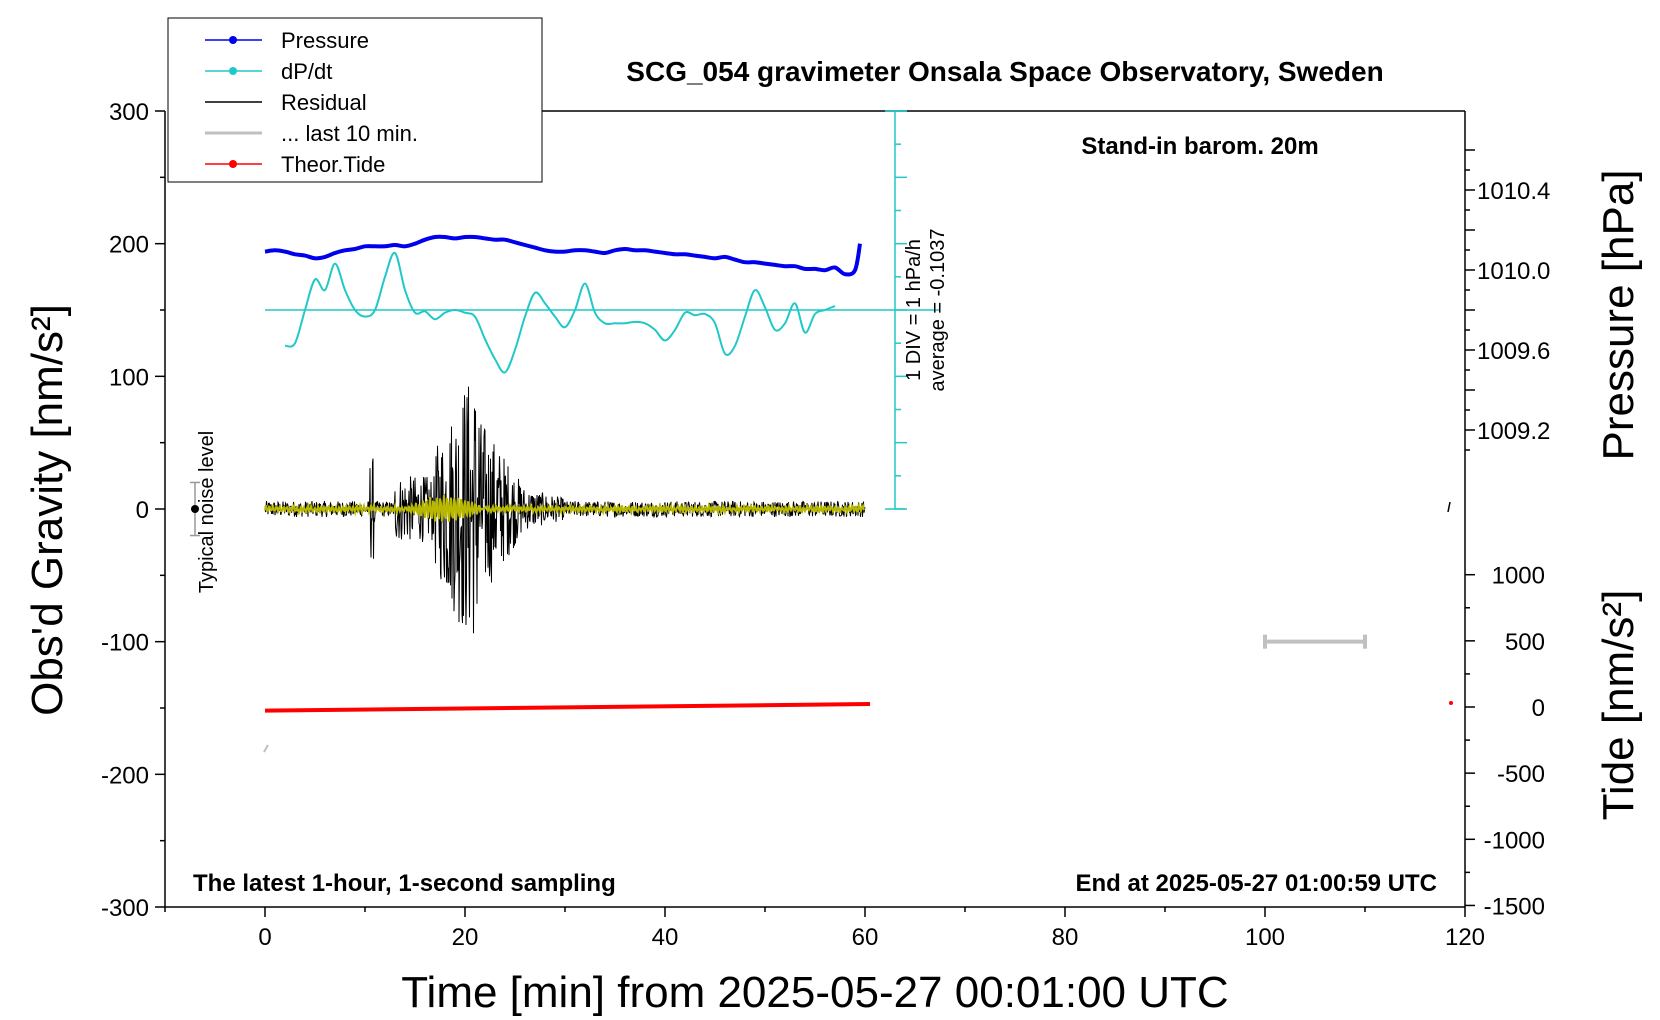  I want to click on x-axis-label: Time [min] from 2025-05-27 00:01:00 UTC, so click(814, 992).